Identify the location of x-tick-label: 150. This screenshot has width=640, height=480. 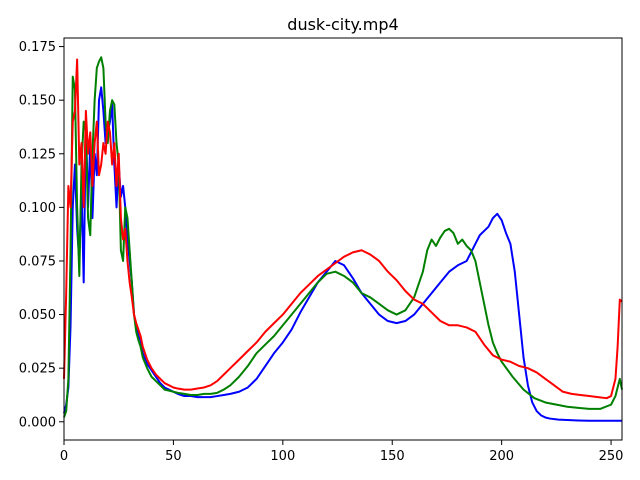
(392, 456).